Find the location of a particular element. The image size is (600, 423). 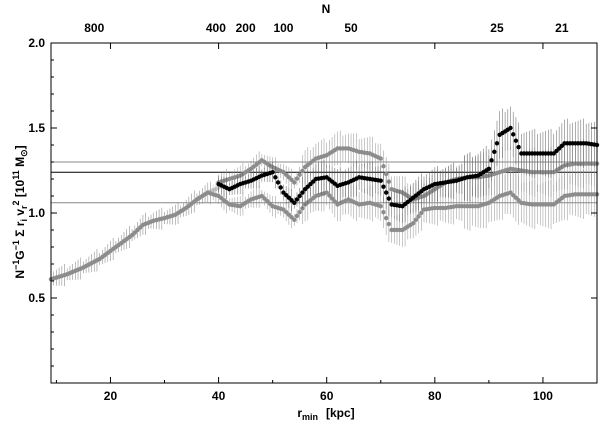

x-tick-label: 60 is located at coordinates (327, 396).